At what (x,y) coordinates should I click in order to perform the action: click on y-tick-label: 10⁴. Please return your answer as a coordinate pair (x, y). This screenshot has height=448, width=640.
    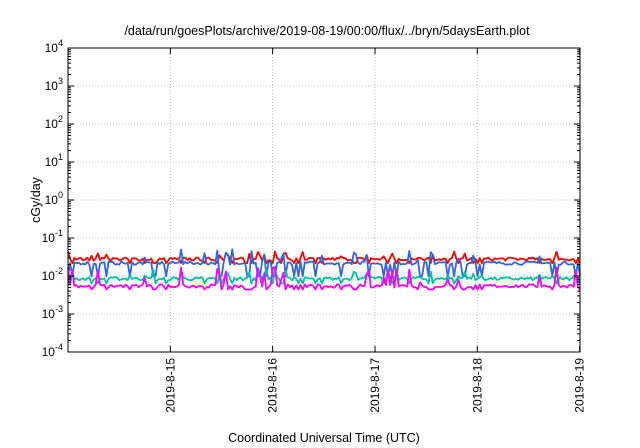
    Looking at the image, I should click on (54, 46).